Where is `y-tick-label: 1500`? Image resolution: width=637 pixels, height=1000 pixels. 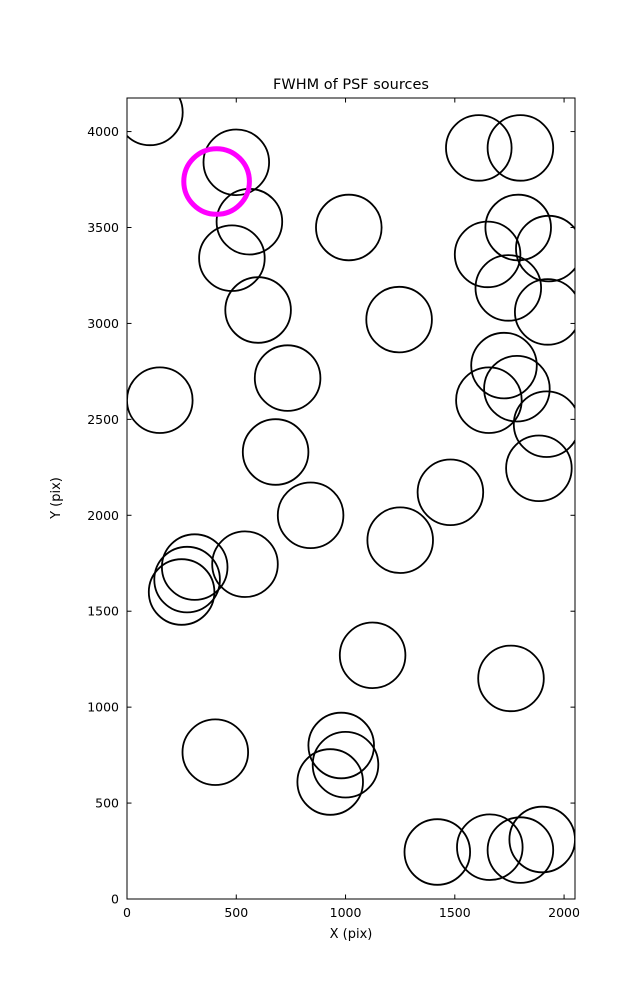
y-tick-label: 1500 is located at coordinates (103, 611).